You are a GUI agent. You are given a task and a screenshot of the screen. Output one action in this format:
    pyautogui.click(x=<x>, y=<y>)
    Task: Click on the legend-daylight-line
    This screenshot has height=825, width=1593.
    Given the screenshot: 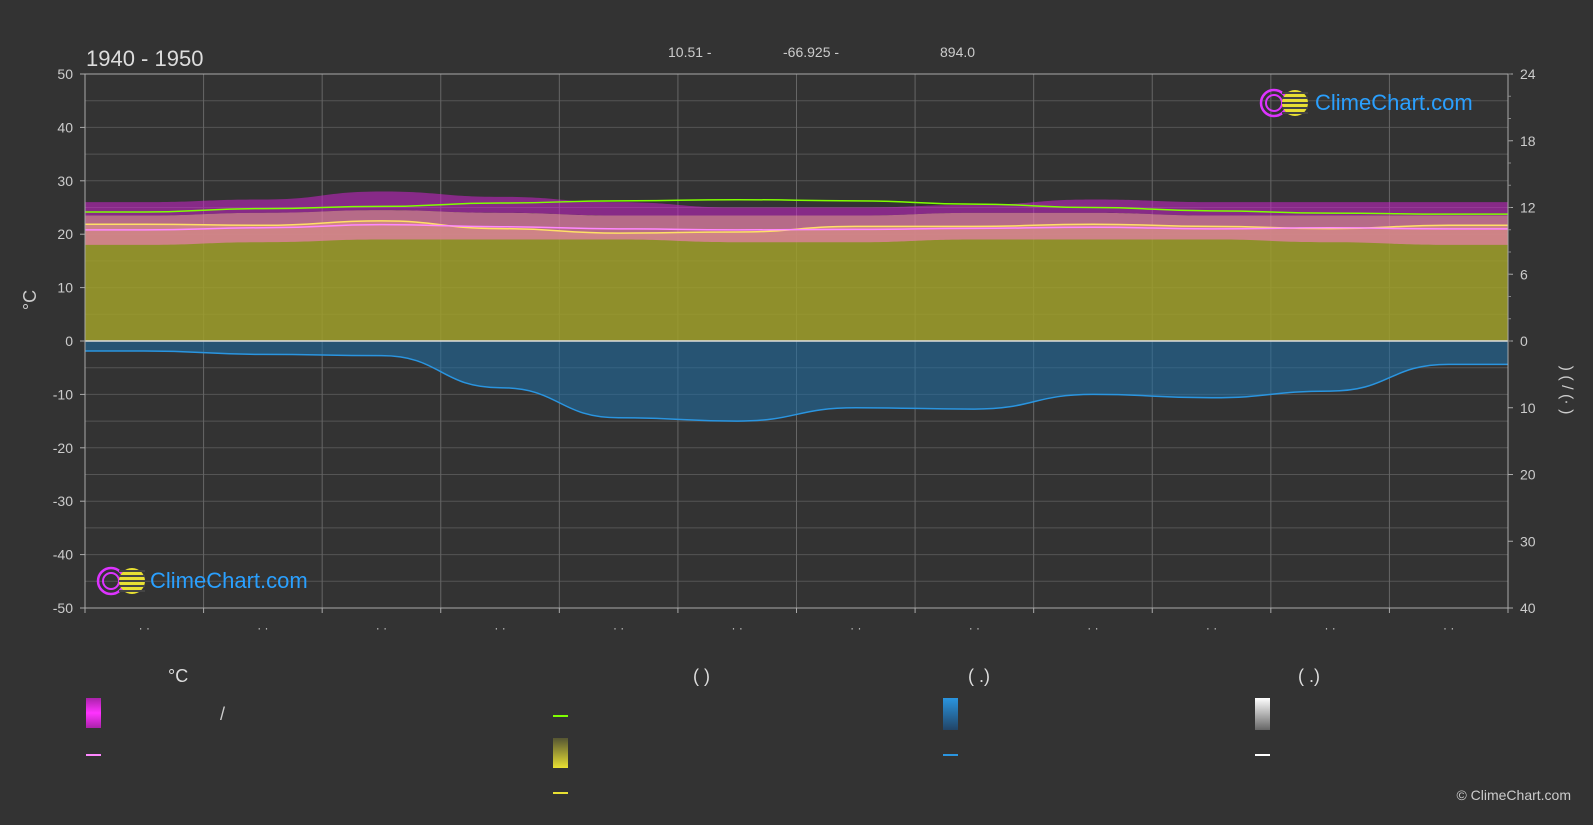 What is the action you would take?
    pyautogui.click(x=560, y=716)
    